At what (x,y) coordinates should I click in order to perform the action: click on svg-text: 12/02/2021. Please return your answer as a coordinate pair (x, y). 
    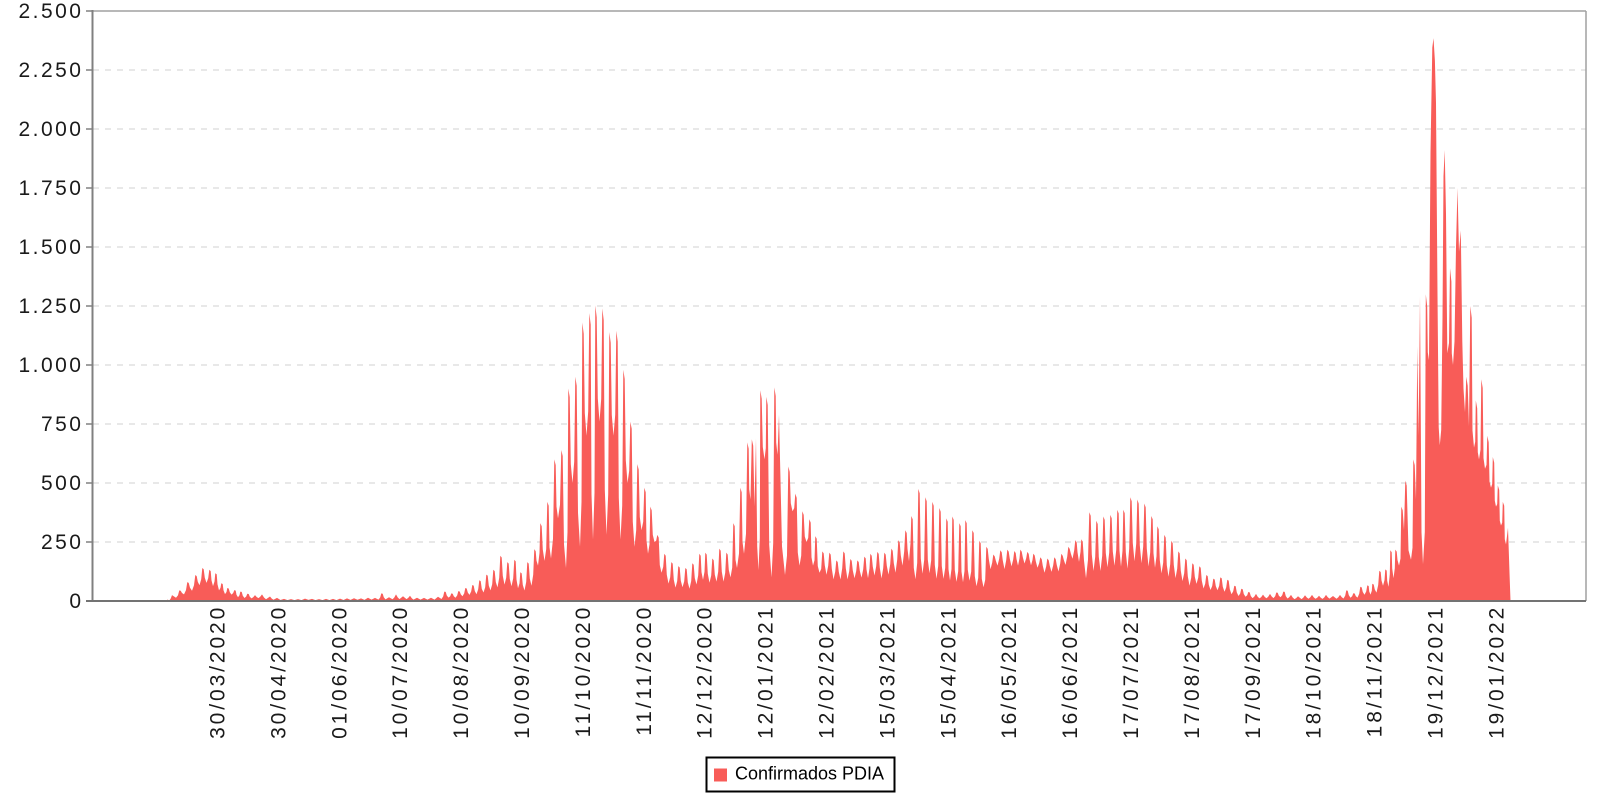
    Looking at the image, I should click on (827, 672).